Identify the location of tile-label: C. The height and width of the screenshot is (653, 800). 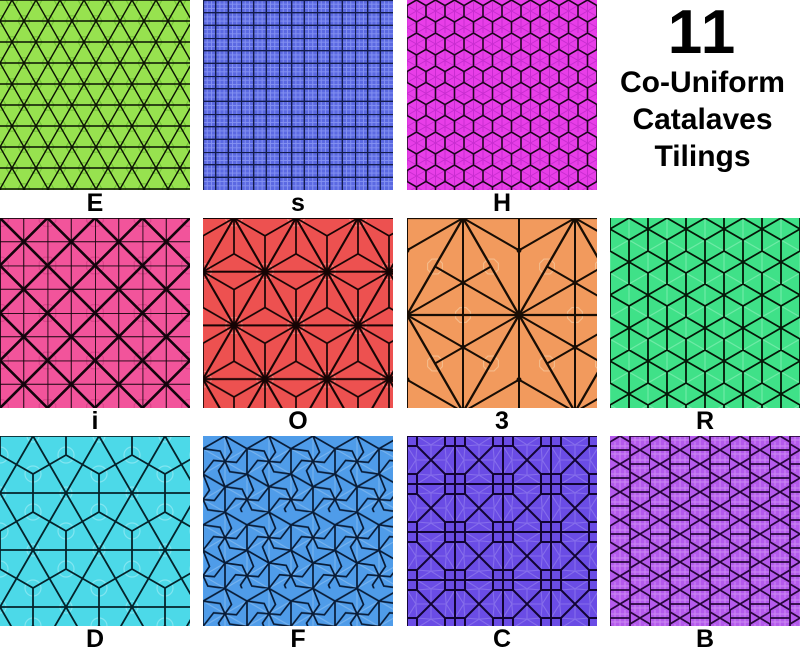
(502, 639).